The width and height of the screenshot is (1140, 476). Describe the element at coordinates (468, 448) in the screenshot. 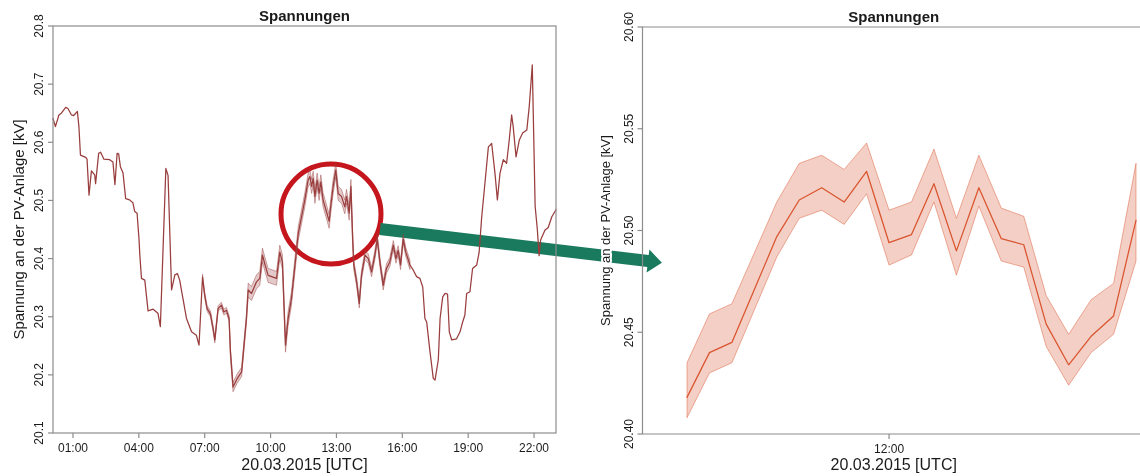

I see `x-tick-label: 19:00` at that location.